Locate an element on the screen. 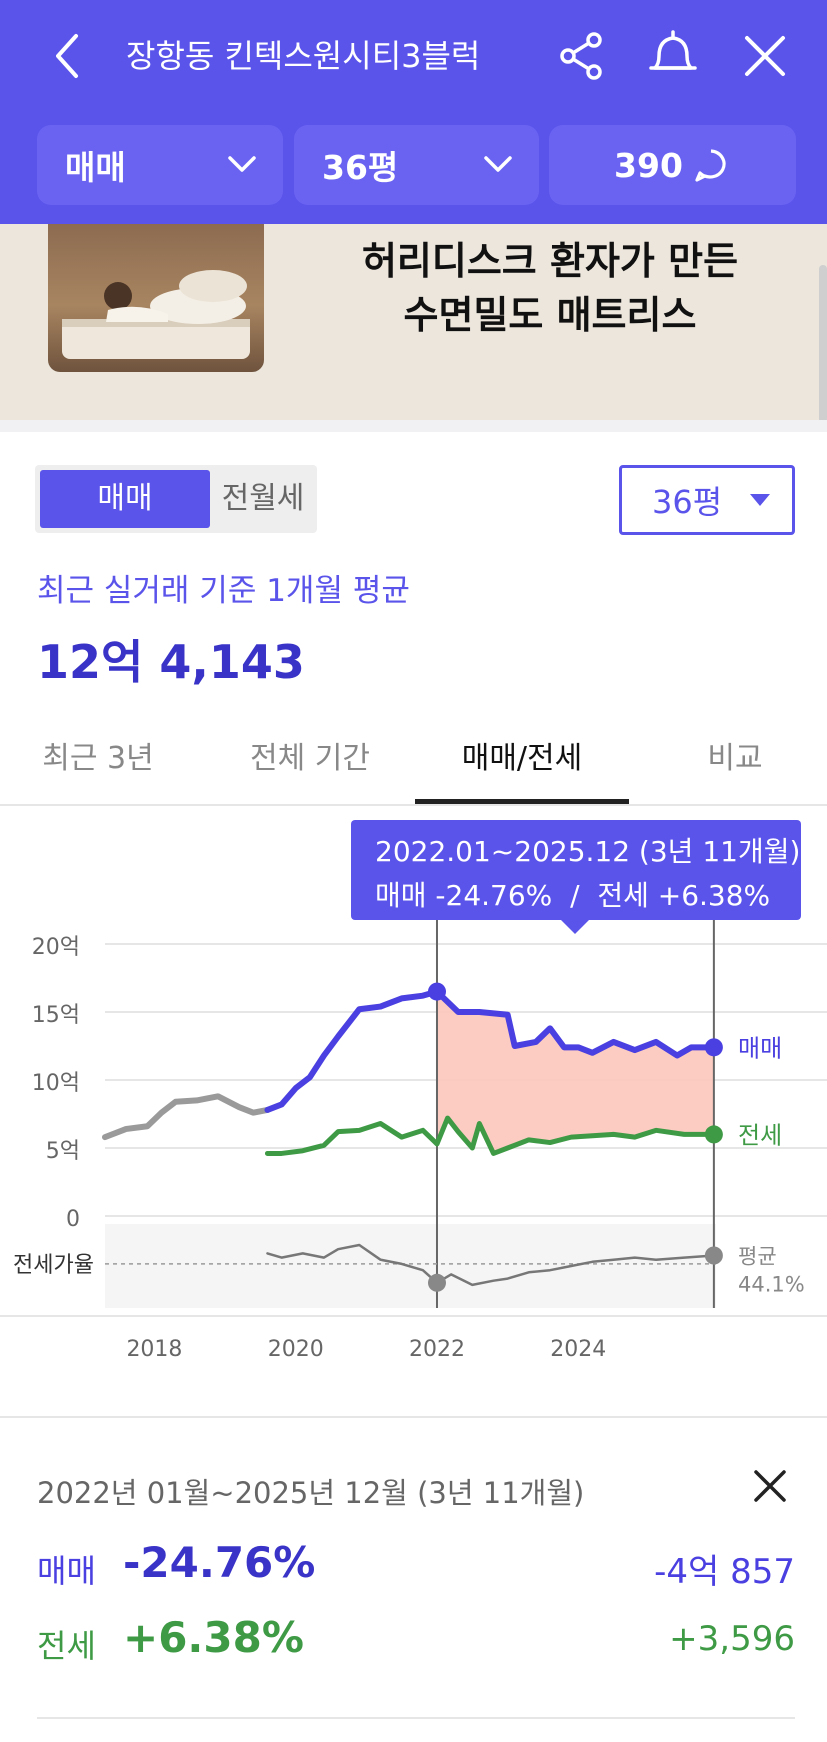 This screenshot has height=1742, width=827. ratio-axis-label: 전세가율 is located at coordinates (53, 1265).